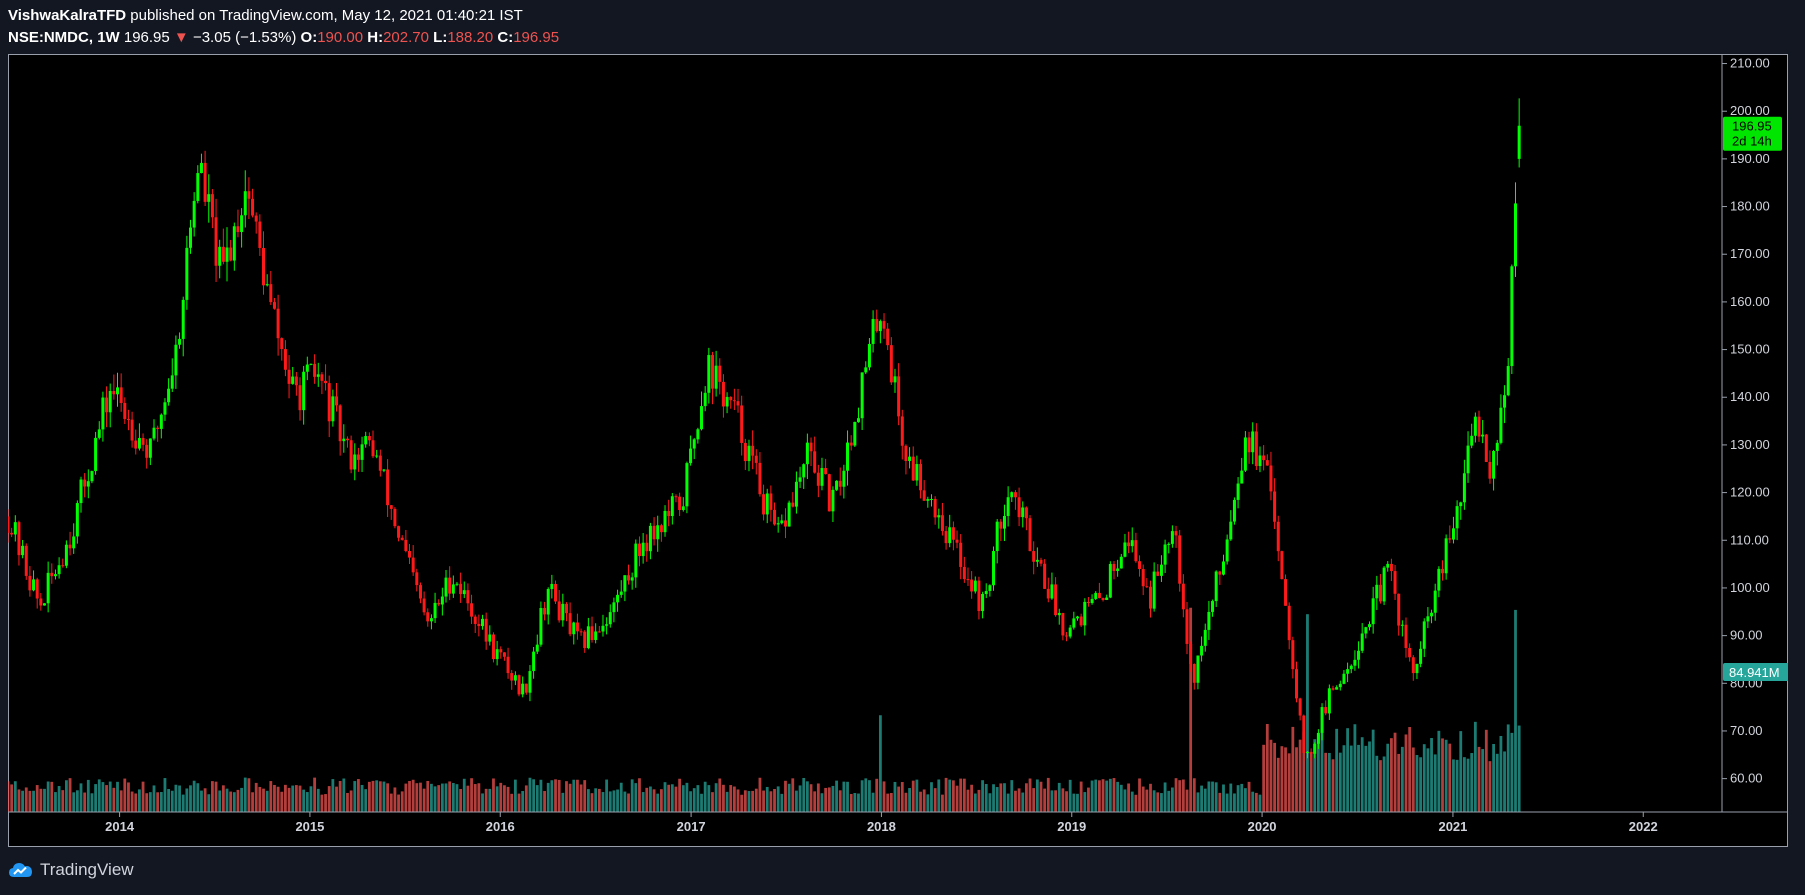 This screenshot has width=1805, height=895. Describe the element at coordinates (309, 37) in the screenshot. I see `open-label: O:` at that location.